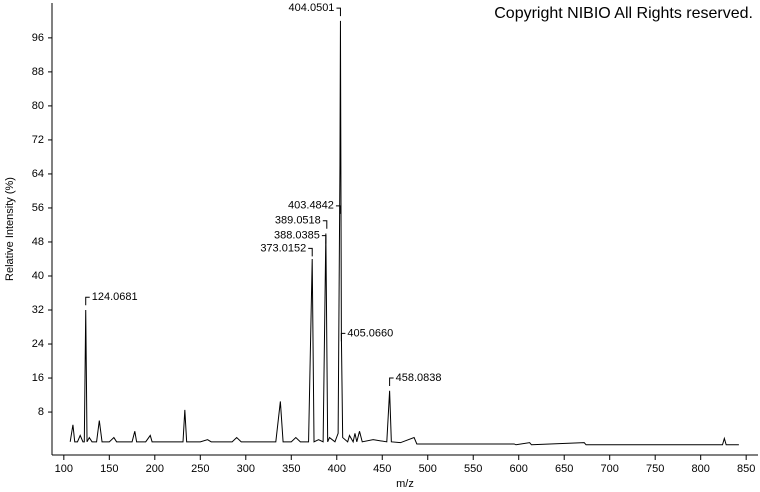 The height and width of the screenshot is (492, 760). I want to click on annotation-label: 405.0660, so click(370, 333).